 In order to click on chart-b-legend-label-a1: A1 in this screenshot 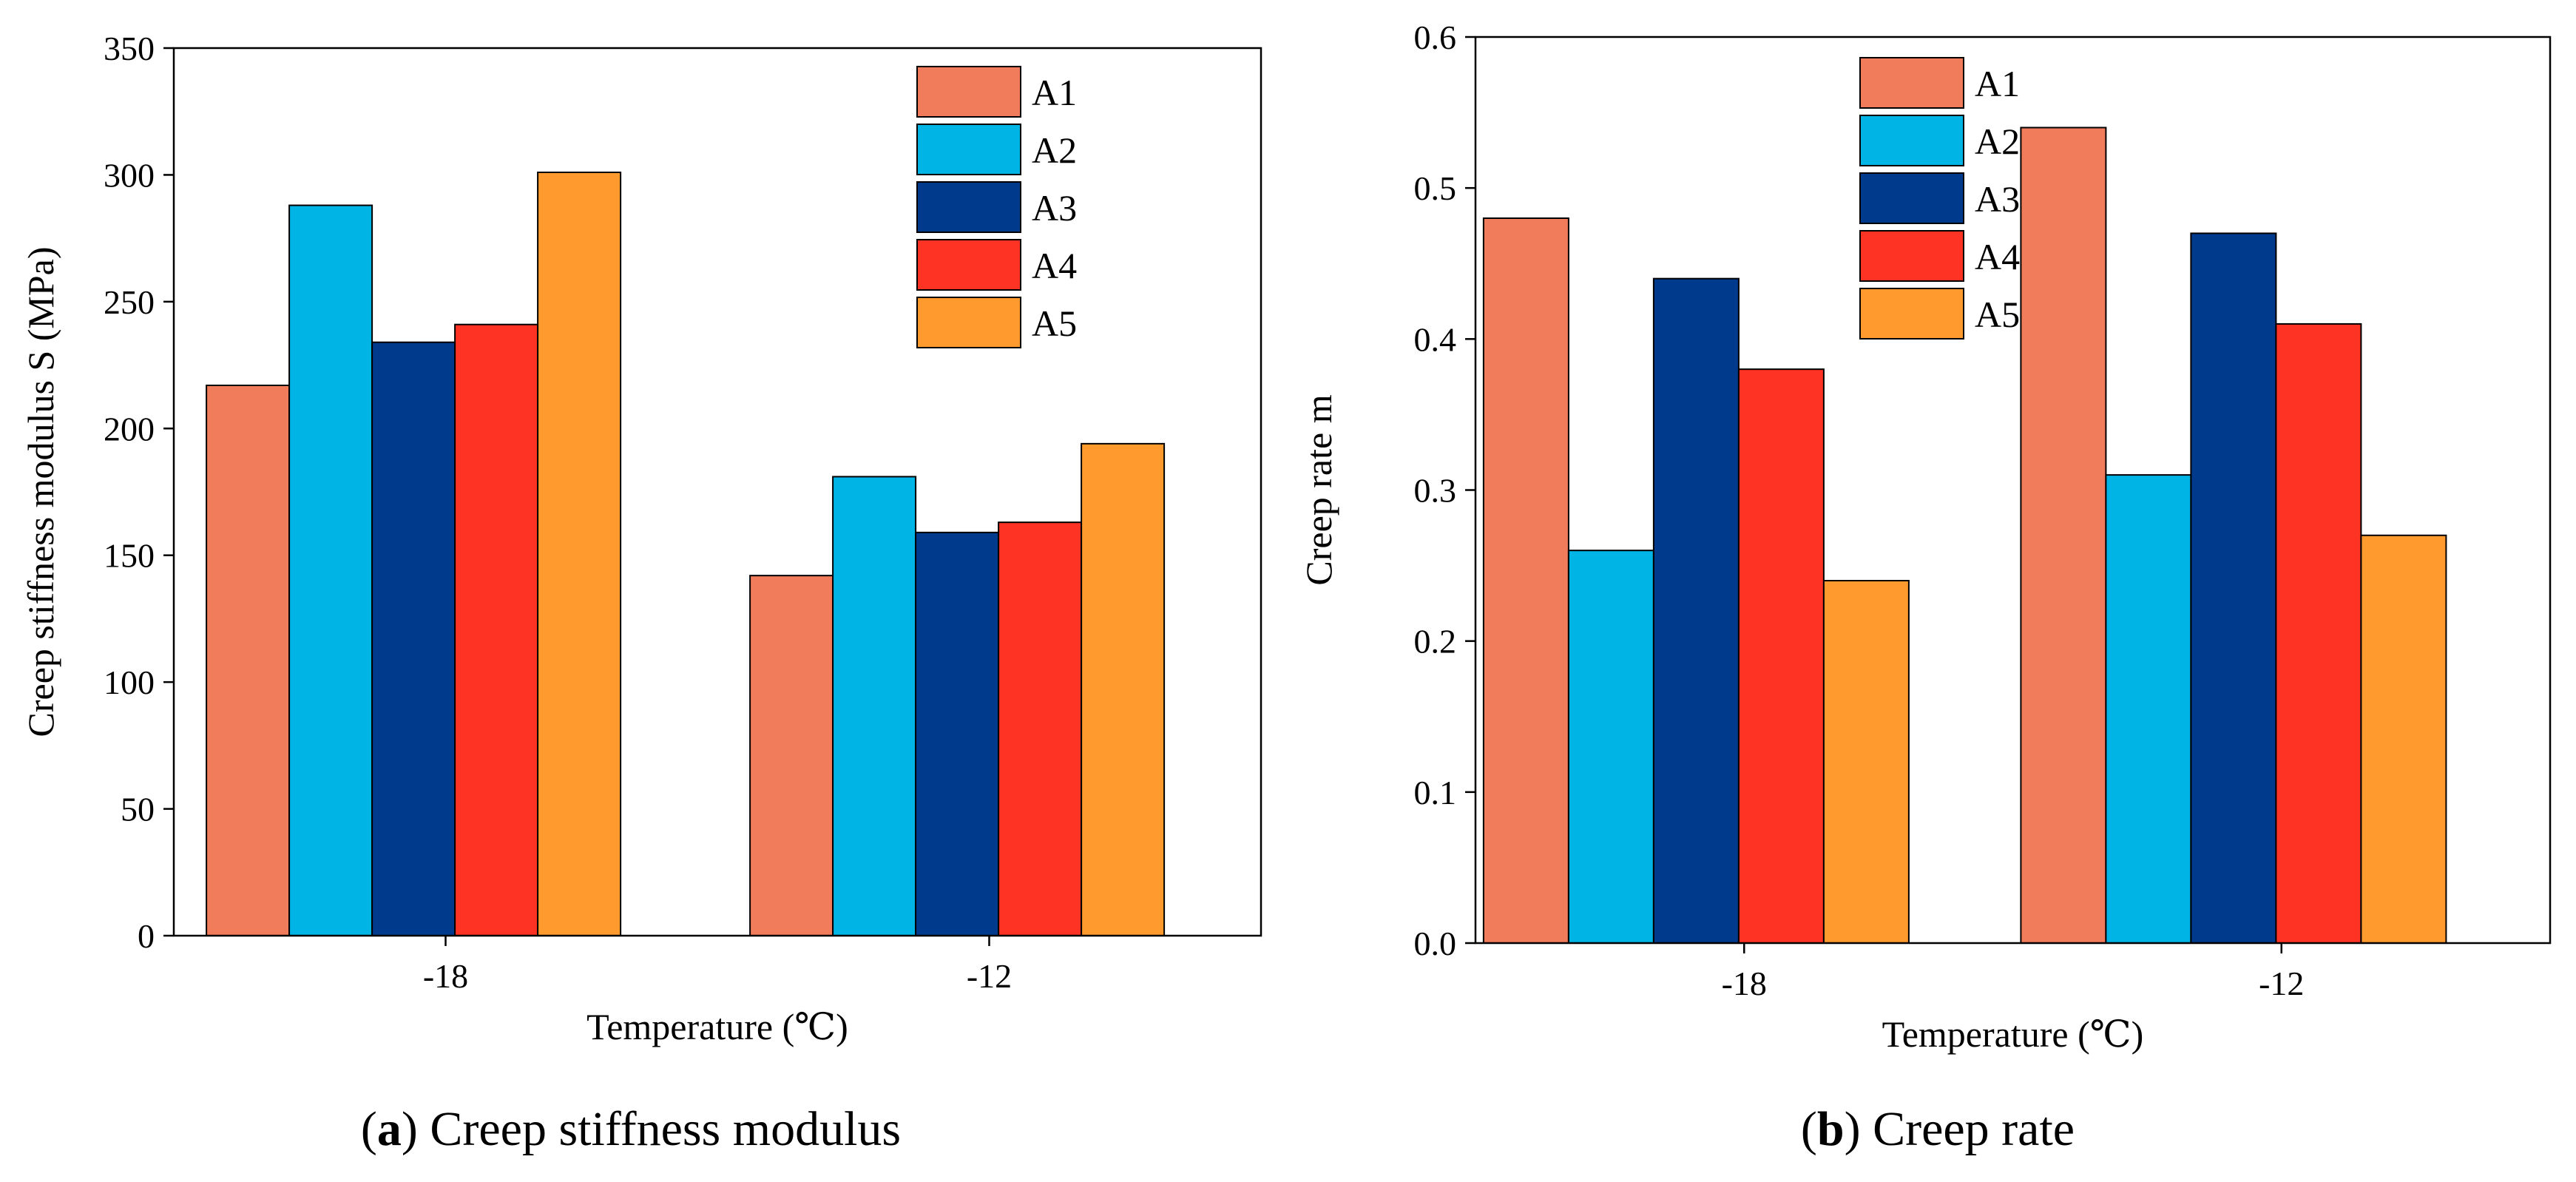, I will do `click(1997, 83)`.